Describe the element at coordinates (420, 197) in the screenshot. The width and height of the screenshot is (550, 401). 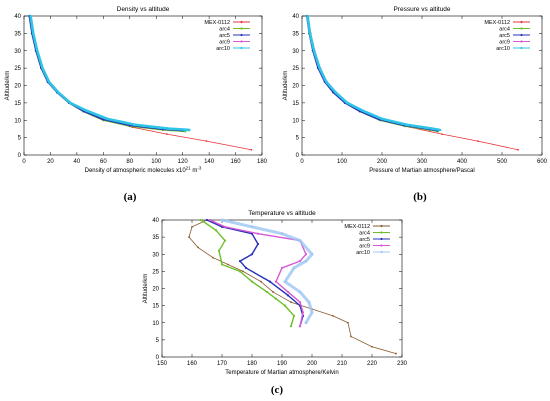
I see `caption-b: (b)` at that location.